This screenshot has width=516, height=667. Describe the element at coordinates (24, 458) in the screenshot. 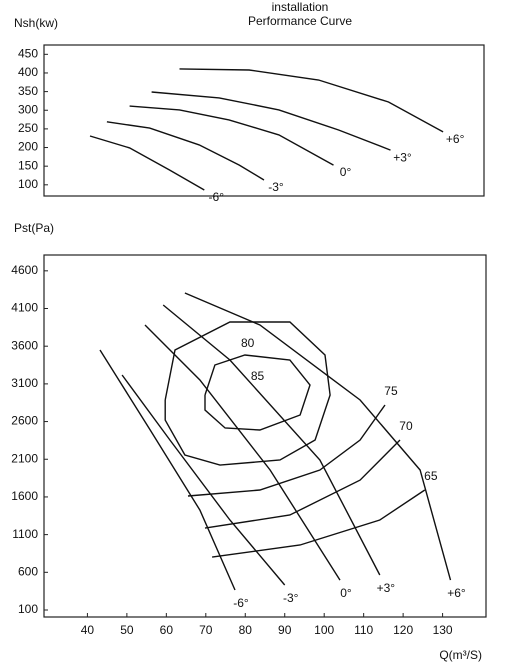

I see `y-tick-label: 2100` at that location.